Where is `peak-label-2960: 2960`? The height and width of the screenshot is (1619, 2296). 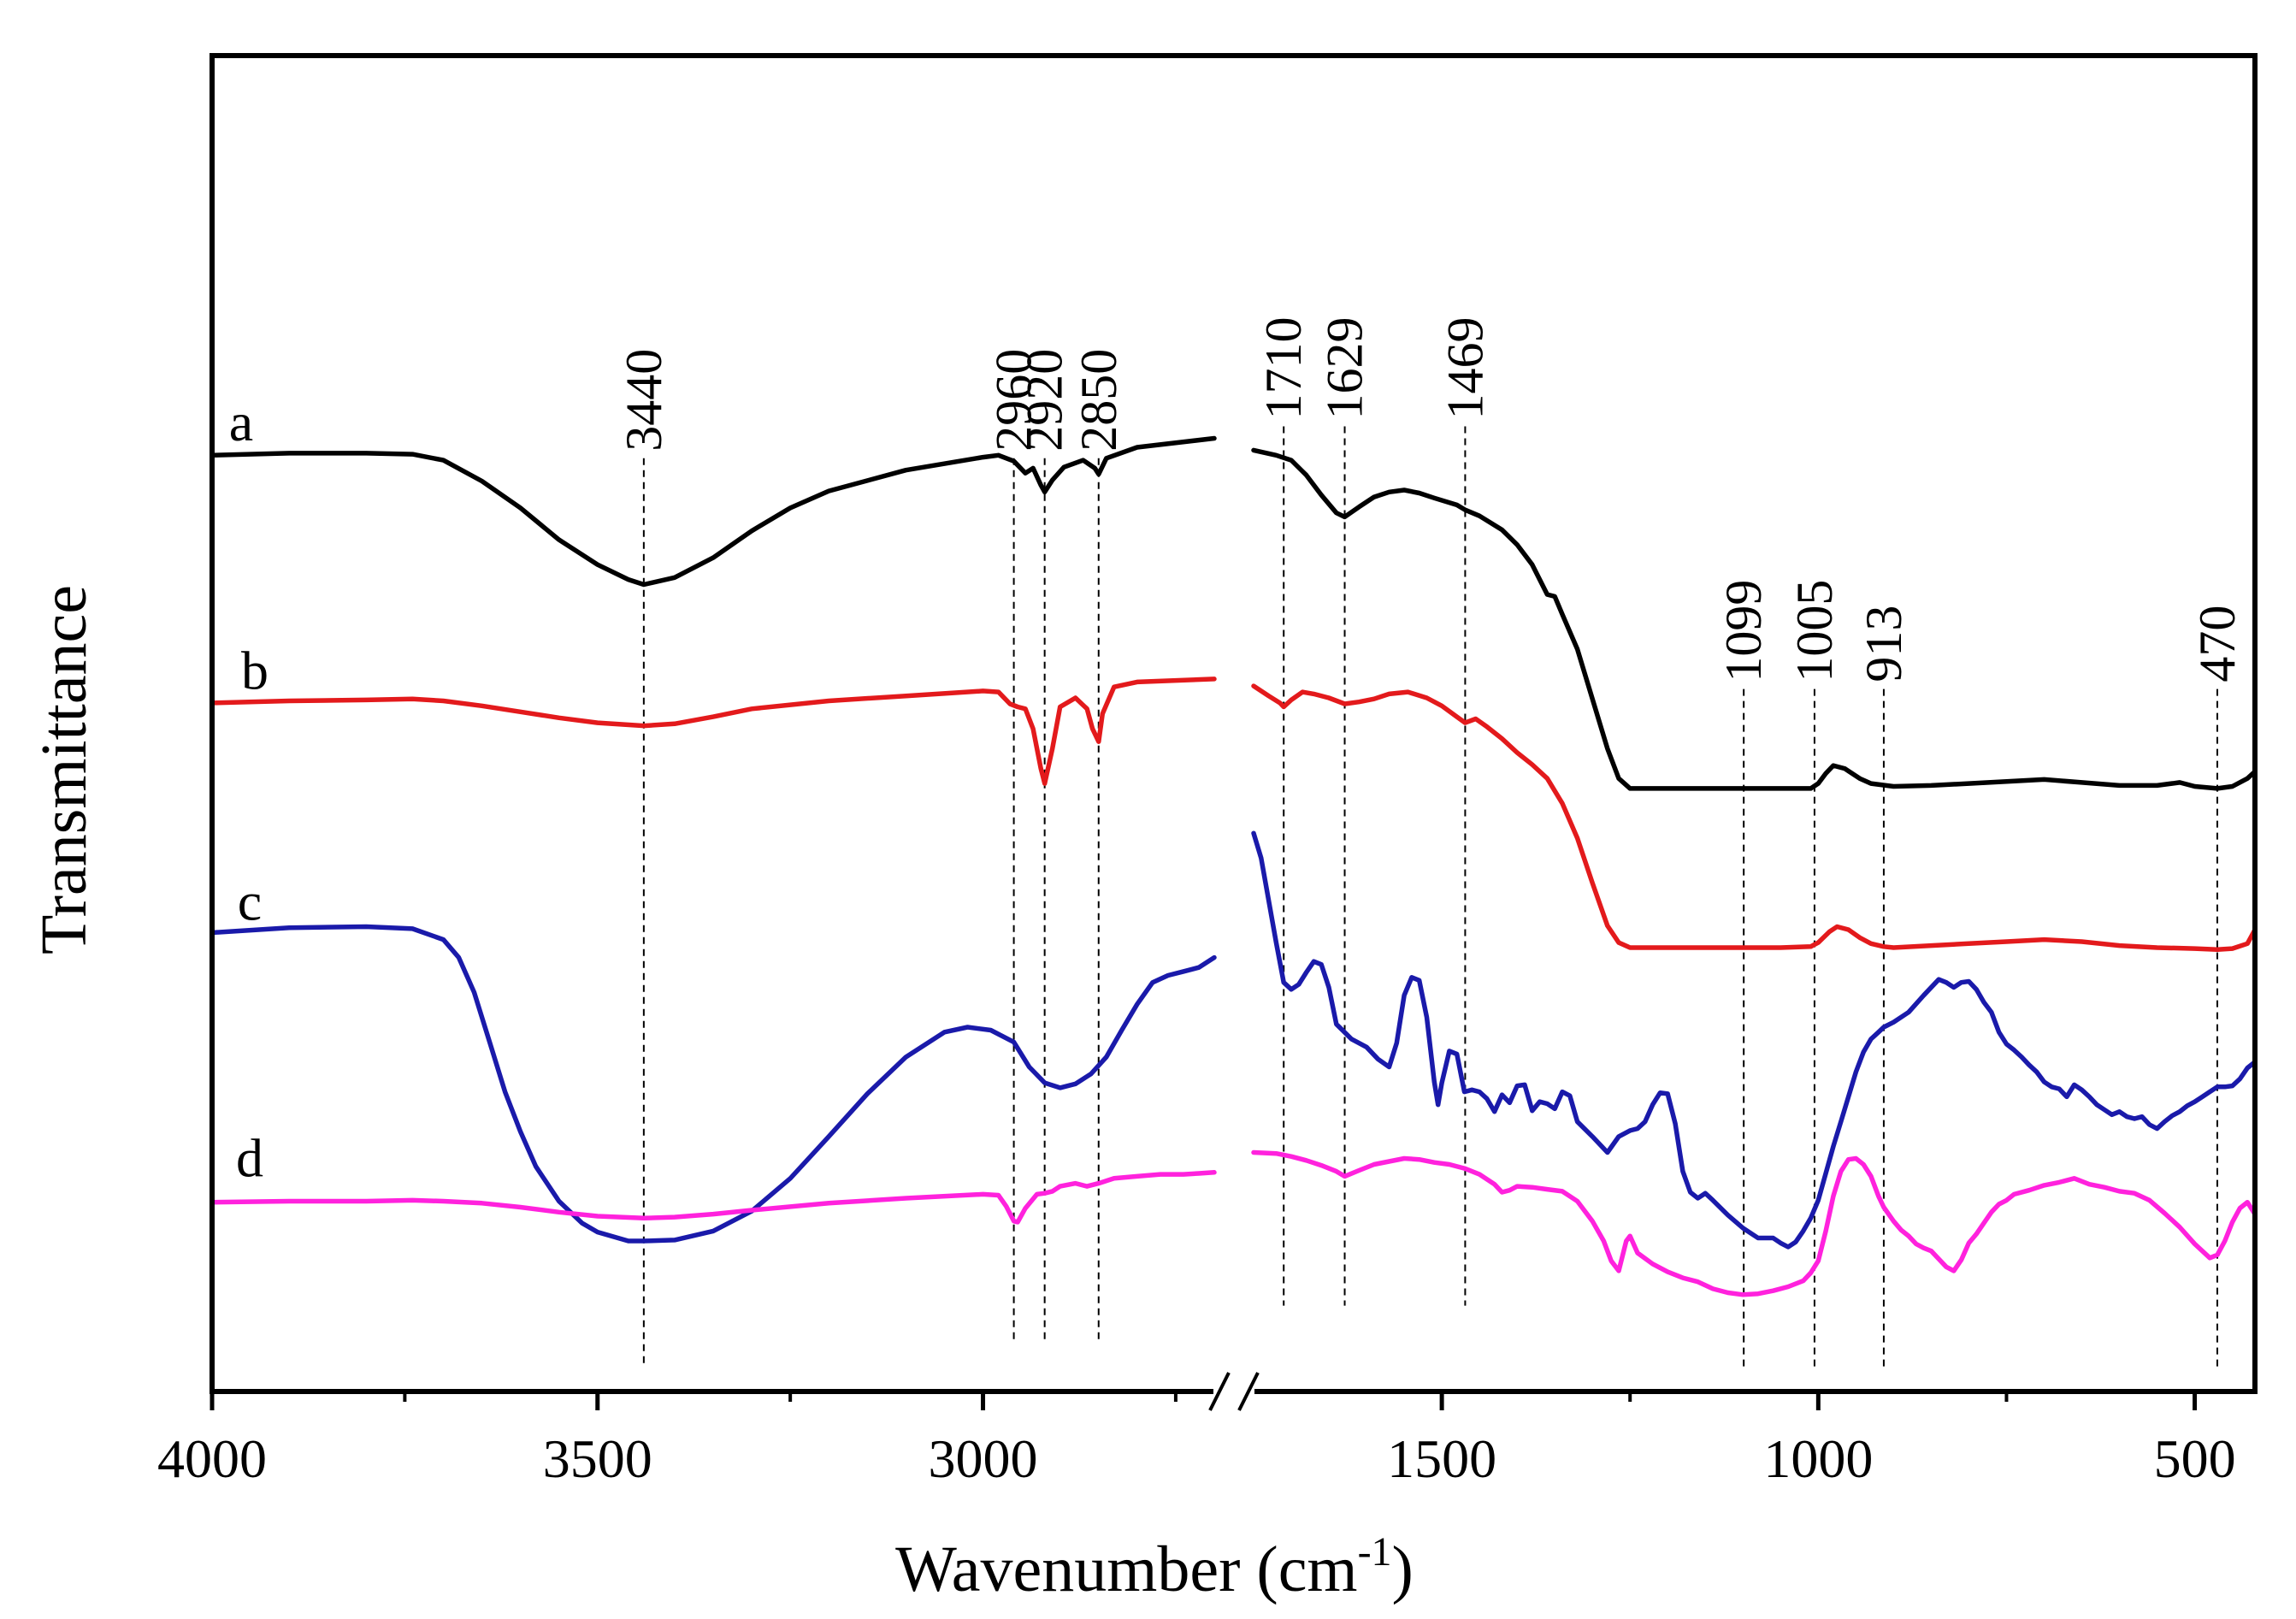 peak-label-2960: 2960 is located at coordinates (1014, 401).